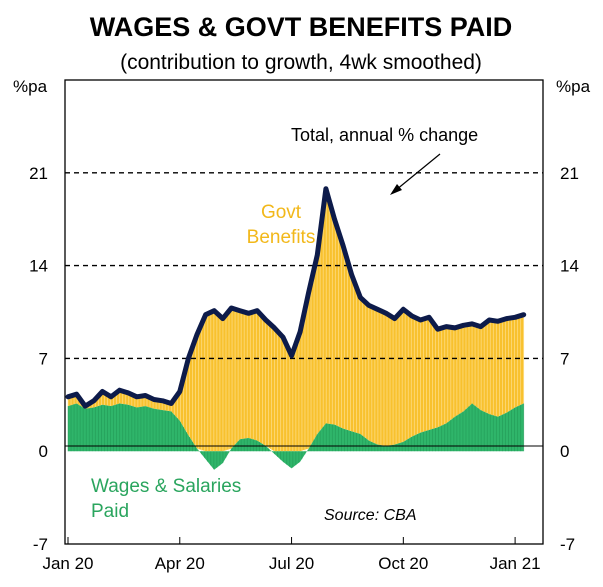 This screenshot has width=603, height=587. I want to click on y-tick-left-0: 0, so click(43, 451).